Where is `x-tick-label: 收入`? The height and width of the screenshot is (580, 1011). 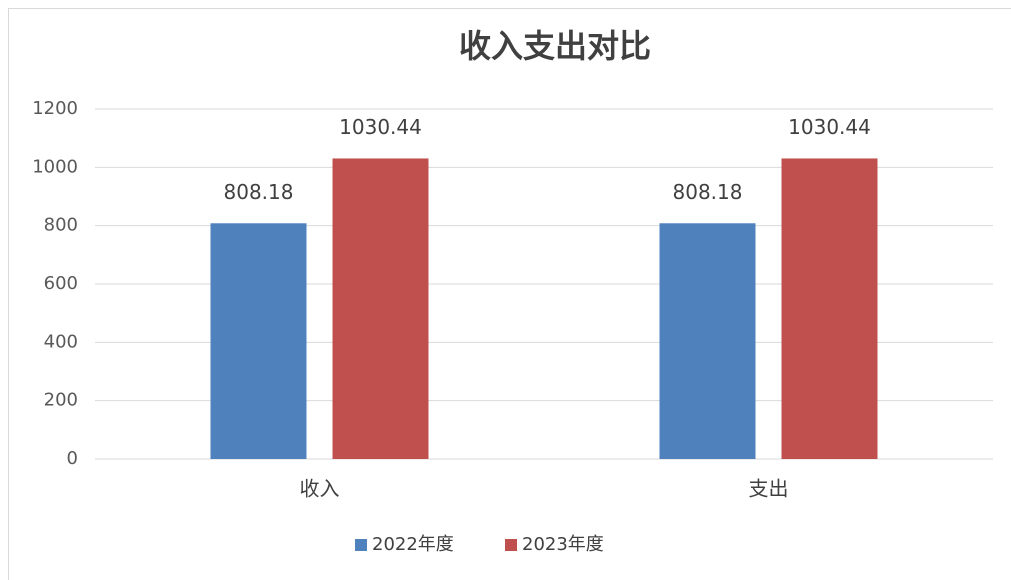 x-tick-label: 收入 is located at coordinates (320, 489).